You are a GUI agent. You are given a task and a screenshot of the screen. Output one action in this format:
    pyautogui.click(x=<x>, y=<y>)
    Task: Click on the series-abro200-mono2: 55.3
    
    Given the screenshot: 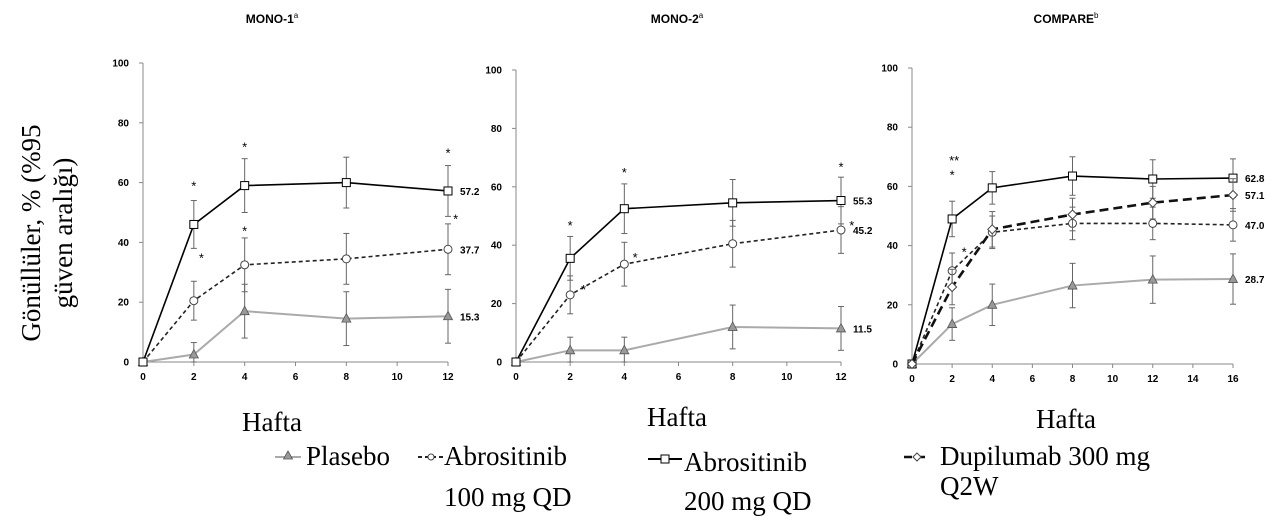 What is the action you would take?
    pyautogui.click(x=692, y=271)
    